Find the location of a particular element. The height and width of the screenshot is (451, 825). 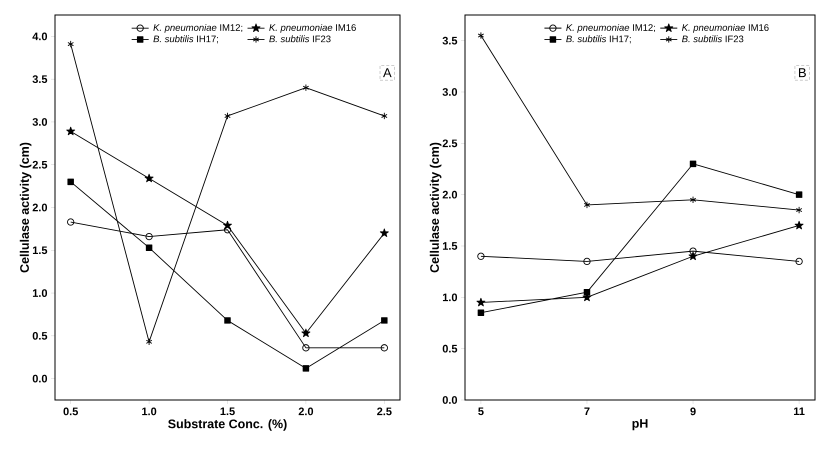

x-tick-label: 11 is located at coordinates (799, 412).